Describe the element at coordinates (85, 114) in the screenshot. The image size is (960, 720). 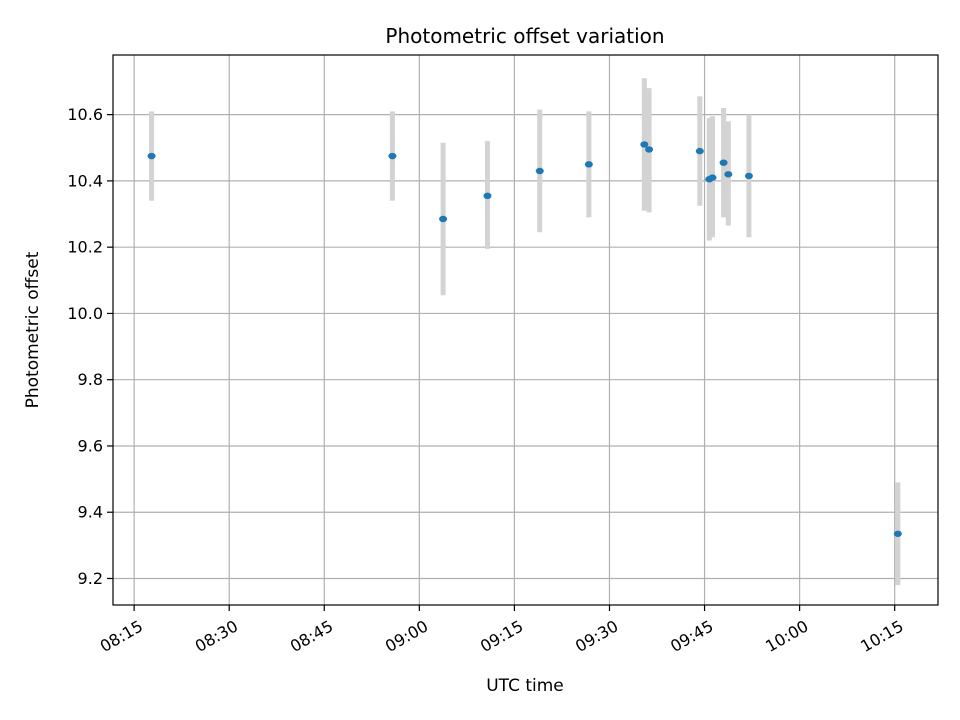
I see `y-tick-label: 10.6` at that location.